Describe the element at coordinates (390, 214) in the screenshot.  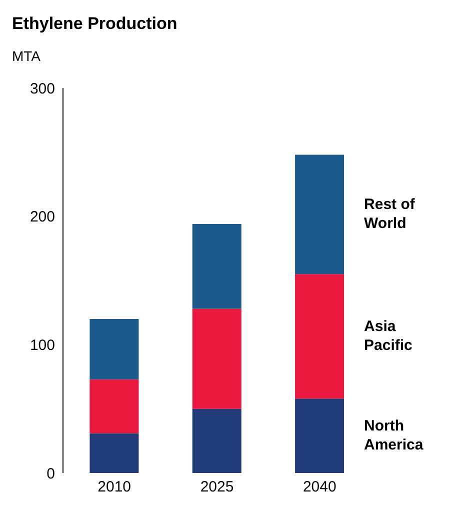
I see `series-label: Rest of World` at that location.